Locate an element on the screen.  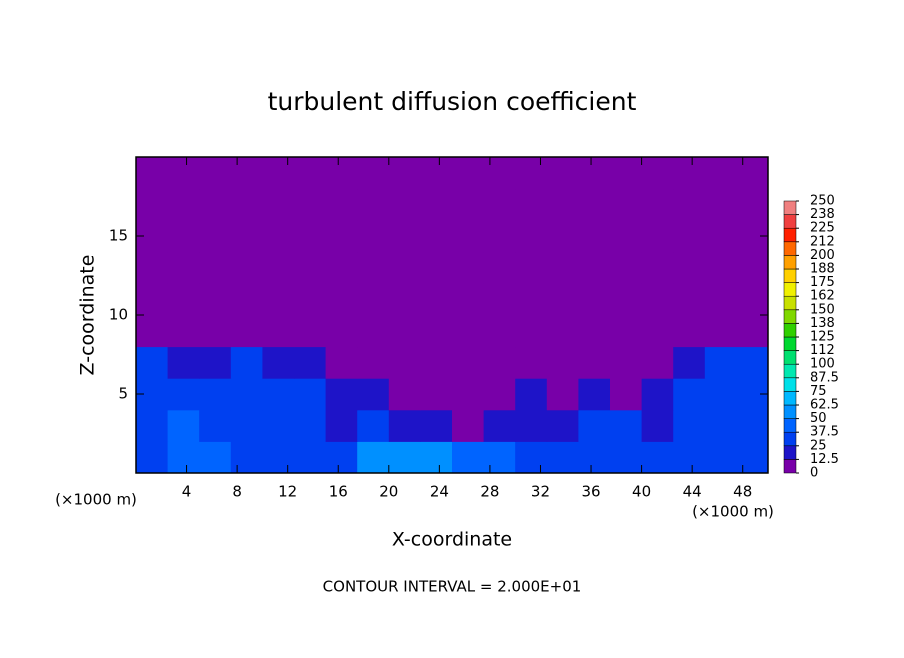
colorbar-label: 37.5 is located at coordinates (824, 432).